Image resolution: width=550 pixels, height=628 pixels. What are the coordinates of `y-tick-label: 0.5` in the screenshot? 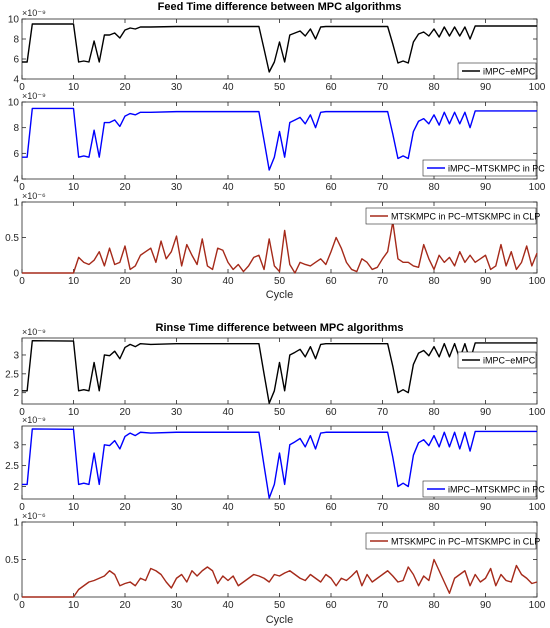 It's located at (12, 238).